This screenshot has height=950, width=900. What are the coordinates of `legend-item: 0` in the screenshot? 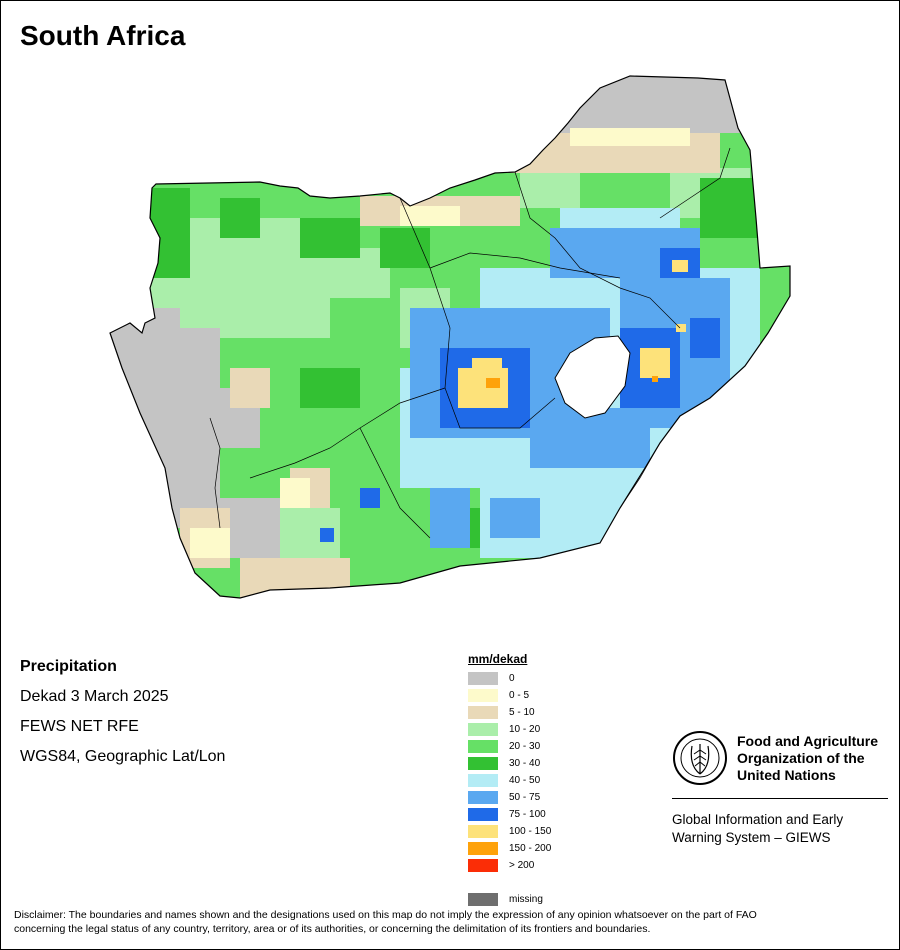 It's located at (509, 678).